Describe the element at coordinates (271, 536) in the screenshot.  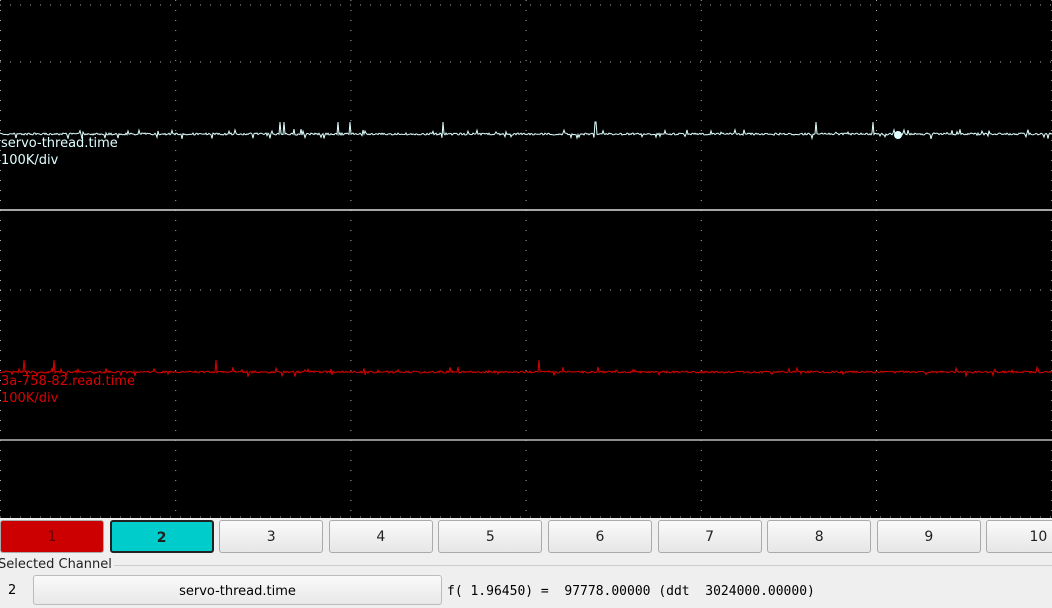
I see `channel-button: 3` at that location.